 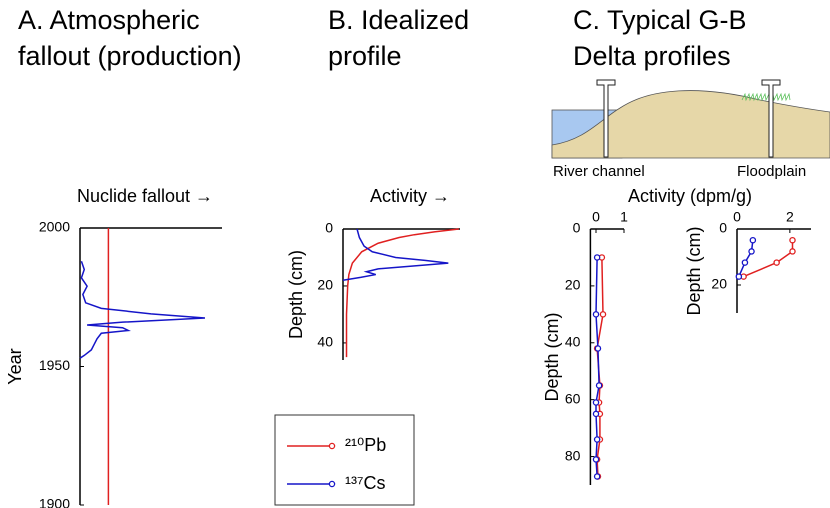 What do you see at coordinates (109, 20) in the screenshot?
I see `panel-title: A. Atmospheric` at bounding box center [109, 20].